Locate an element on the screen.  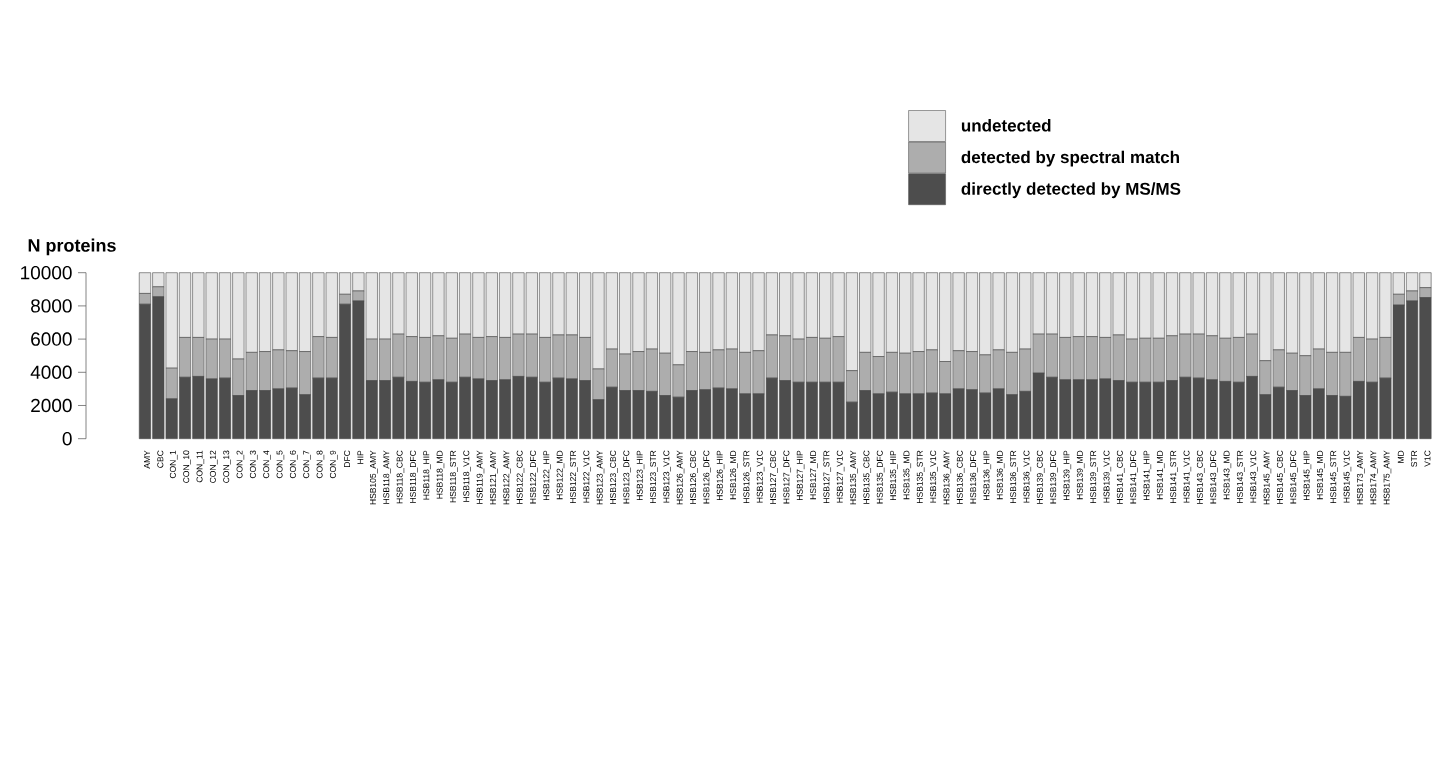
x-tick-label: HSB135_V1C is located at coordinates (934, 476).